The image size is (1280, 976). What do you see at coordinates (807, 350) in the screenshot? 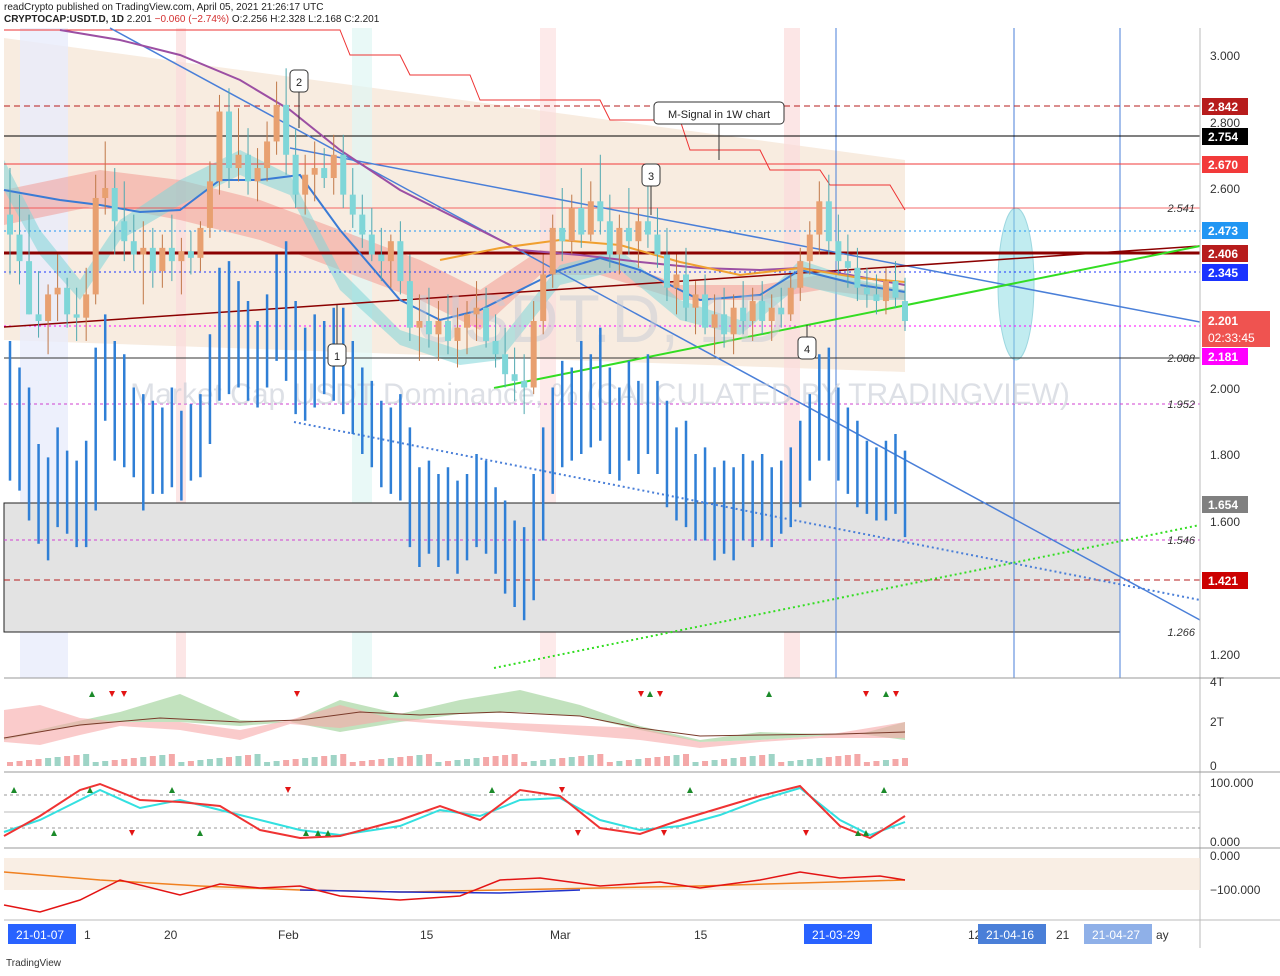
I see `callout-4-label: 4` at bounding box center [807, 350].